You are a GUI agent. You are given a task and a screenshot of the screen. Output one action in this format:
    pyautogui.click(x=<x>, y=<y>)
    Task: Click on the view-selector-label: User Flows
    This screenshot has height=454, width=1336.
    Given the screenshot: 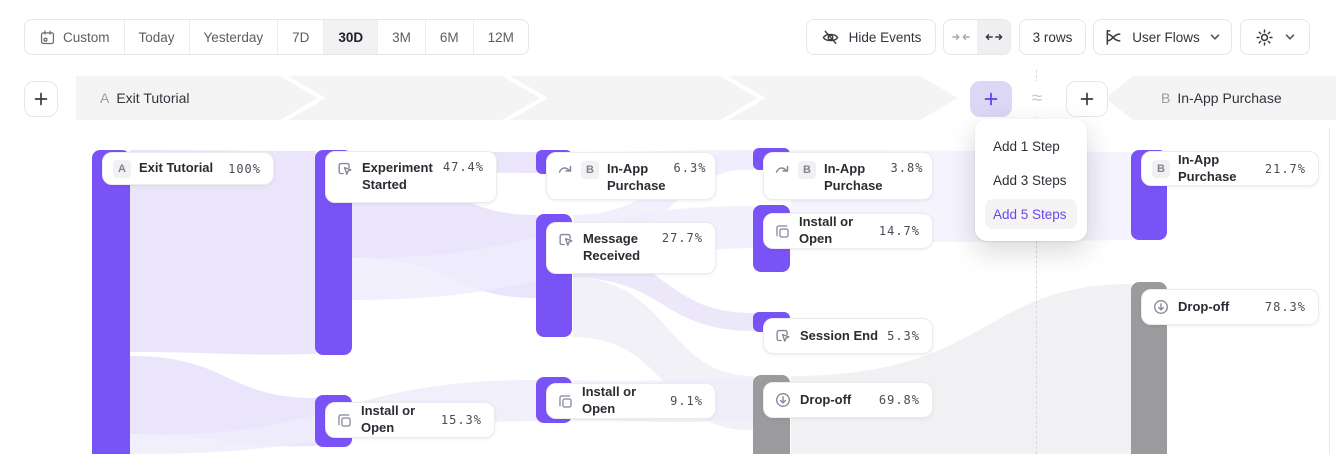 What is the action you would take?
    pyautogui.click(x=1166, y=37)
    